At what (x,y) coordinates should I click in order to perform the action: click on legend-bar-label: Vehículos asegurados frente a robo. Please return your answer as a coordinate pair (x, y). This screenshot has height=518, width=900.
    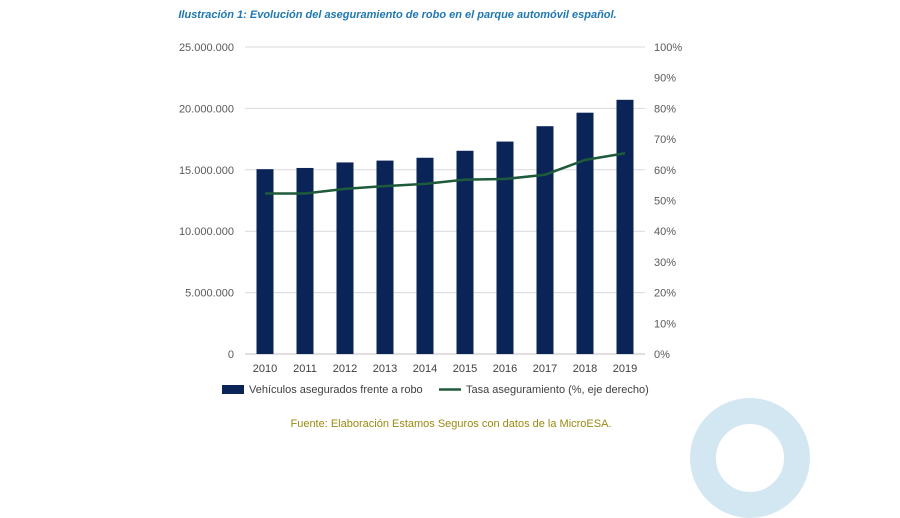
    Looking at the image, I should click on (336, 390).